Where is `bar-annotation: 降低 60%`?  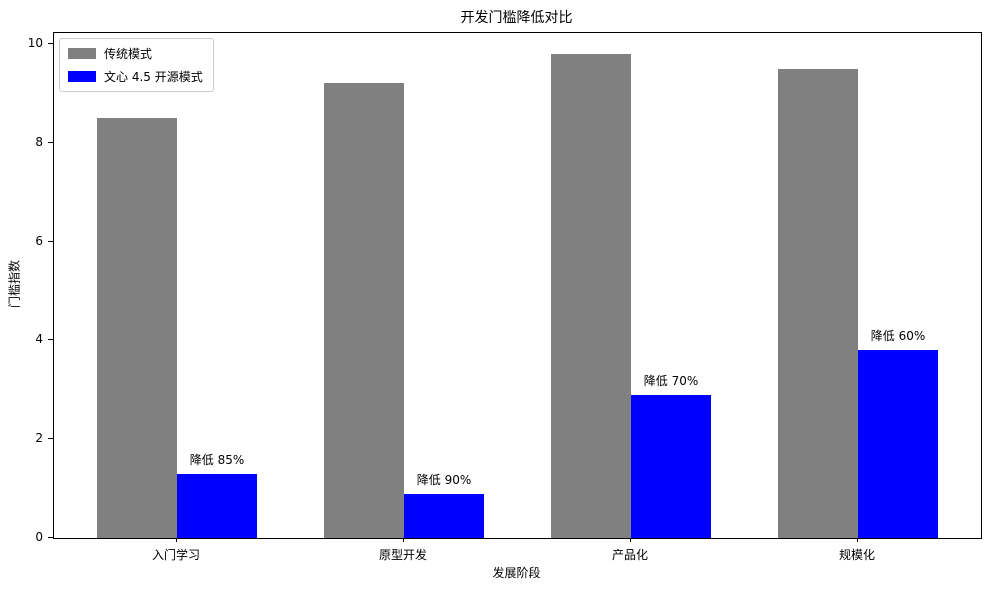 bar-annotation: 降低 60% is located at coordinates (898, 336).